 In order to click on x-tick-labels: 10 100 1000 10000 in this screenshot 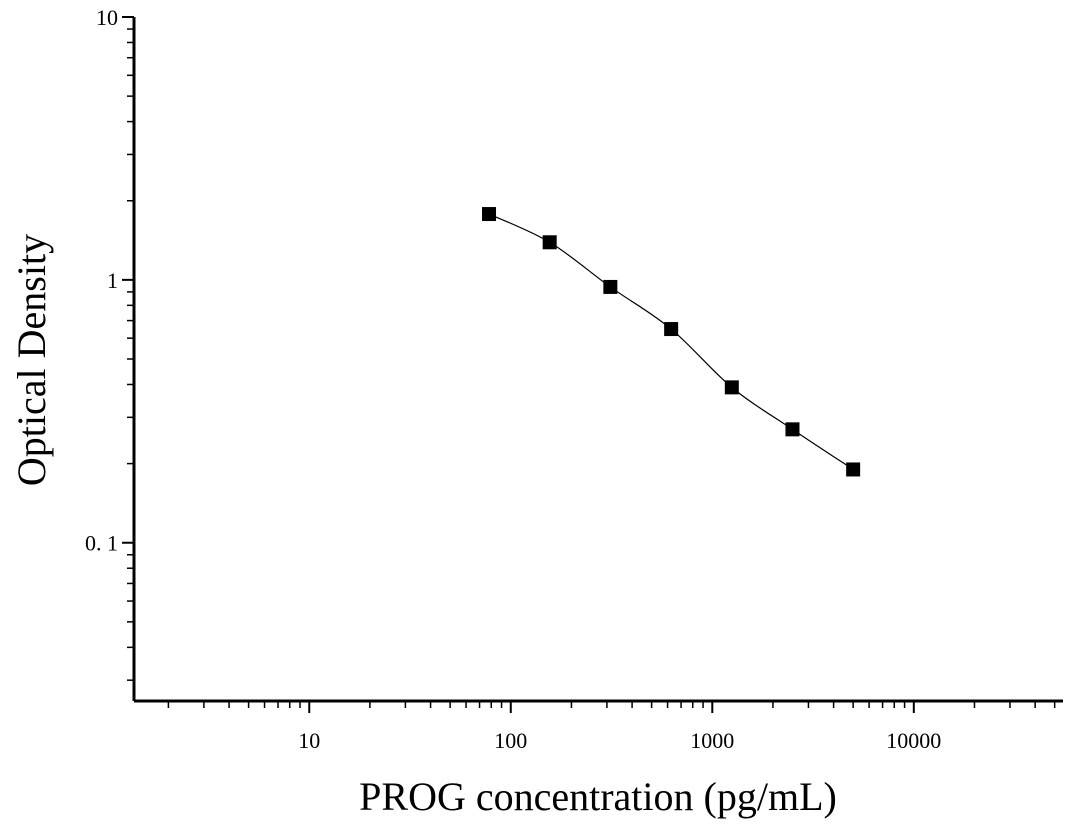, I will do `click(619, 740)`.